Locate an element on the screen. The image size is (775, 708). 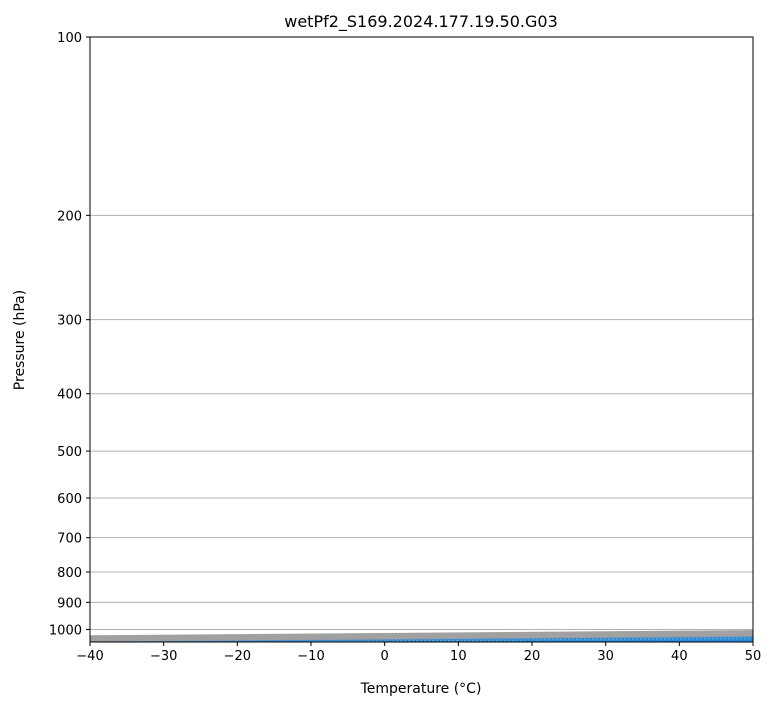
y-tick-label: 300 is located at coordinates (69, 321).